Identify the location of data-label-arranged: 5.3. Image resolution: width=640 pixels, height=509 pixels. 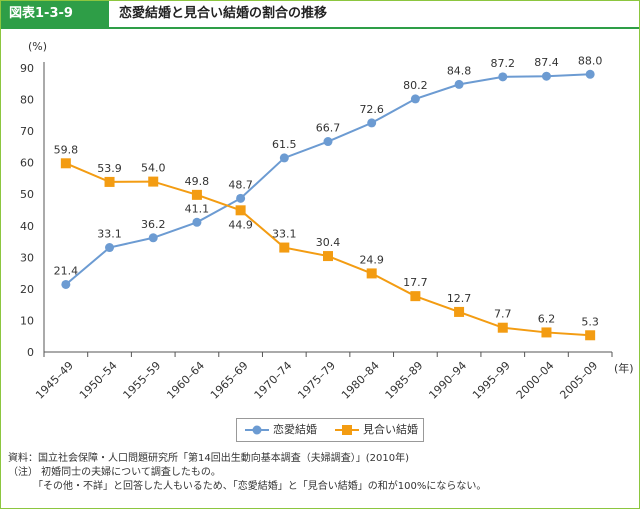
(590, 321).